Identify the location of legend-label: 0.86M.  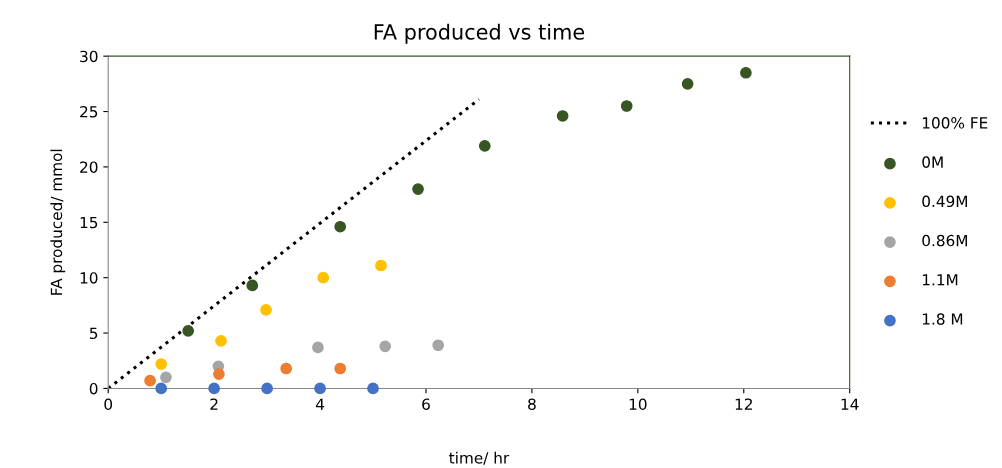
(944, 240).